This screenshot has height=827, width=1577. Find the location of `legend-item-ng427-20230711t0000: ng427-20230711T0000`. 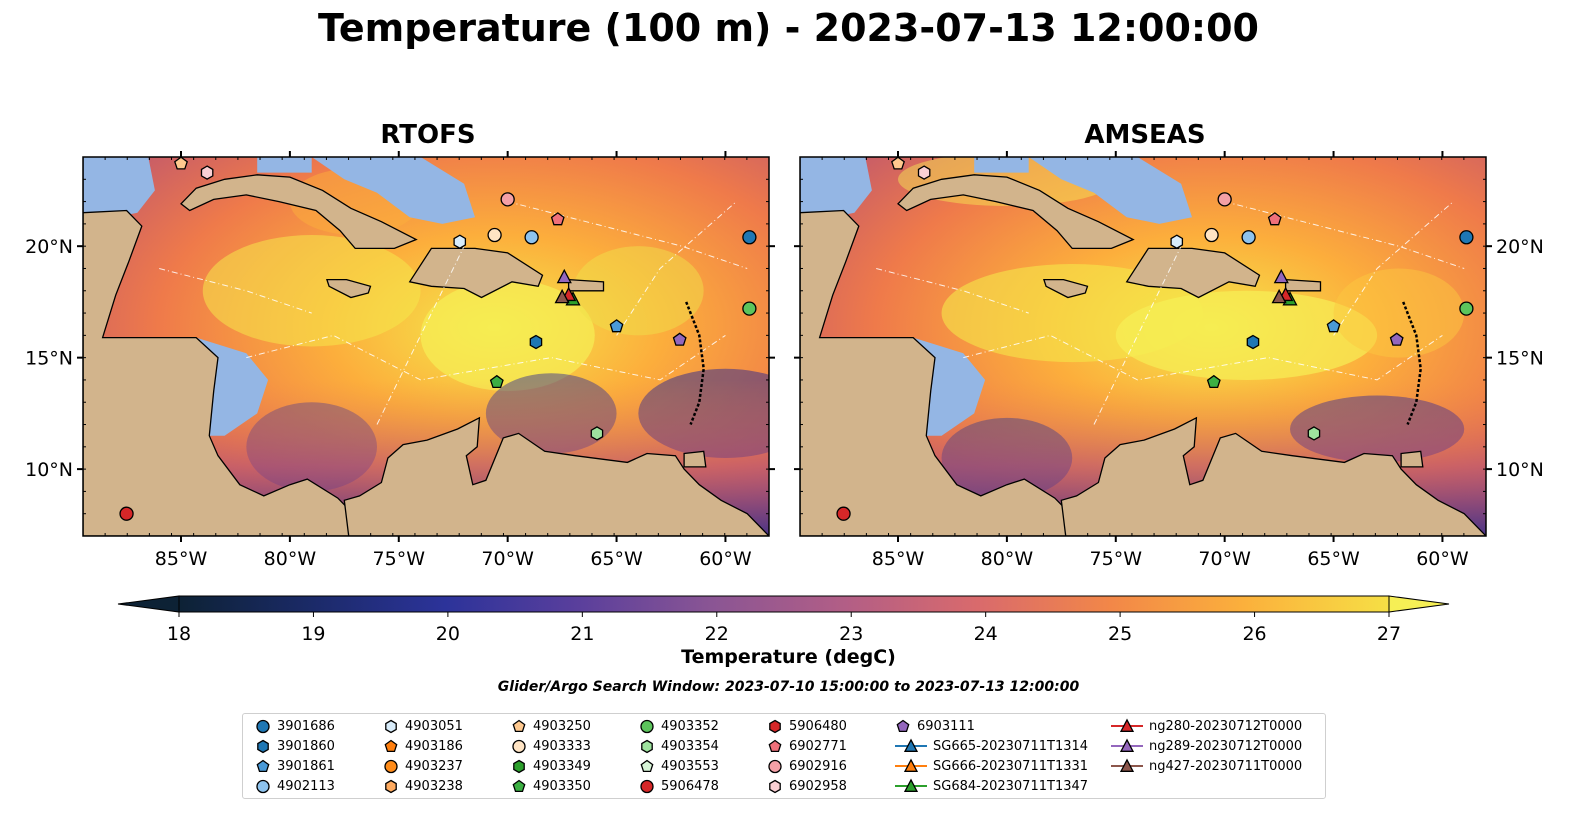

legend-item-ng427-20230711t0000: ng427-20230711T0000 is located at coordinates (1206, 766).